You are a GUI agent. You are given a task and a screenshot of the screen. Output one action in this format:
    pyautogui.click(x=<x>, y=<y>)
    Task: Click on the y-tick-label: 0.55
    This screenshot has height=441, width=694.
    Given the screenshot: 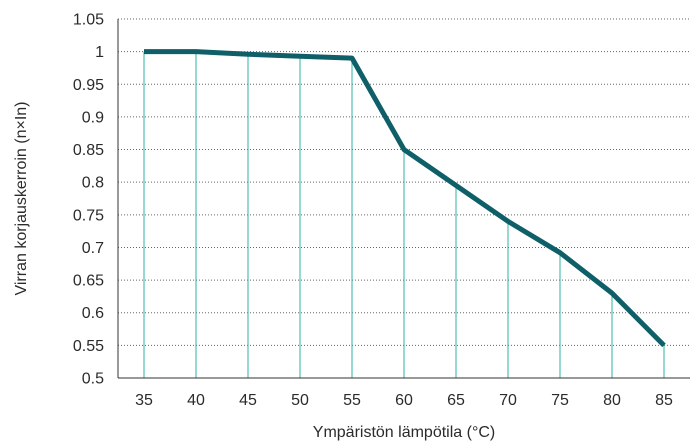 What is the action you would take?
    pyautogui.click(x=88, y=346)
    